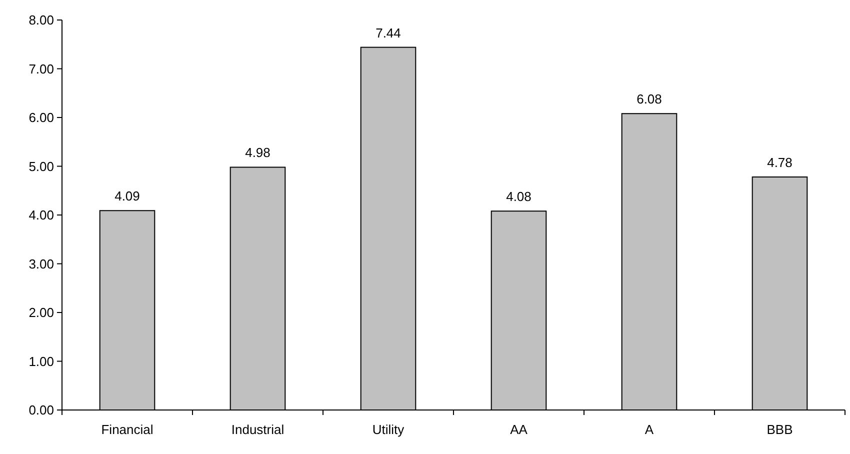  Describe the element at coordinates (649, 99) in the screenshot. I see `data-label: 6.08` at that location.